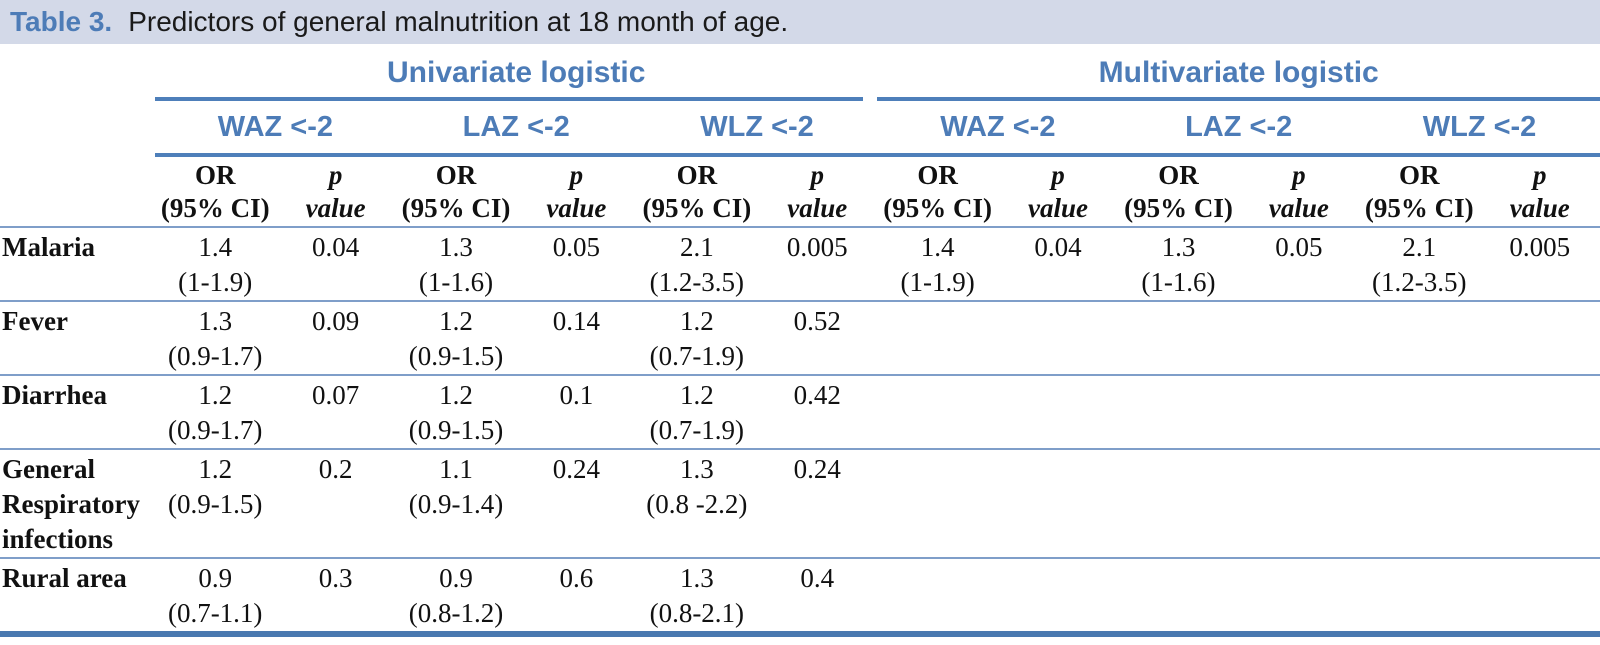  I want to click on group-header-label: Univariate logistic, so click(516, 72).